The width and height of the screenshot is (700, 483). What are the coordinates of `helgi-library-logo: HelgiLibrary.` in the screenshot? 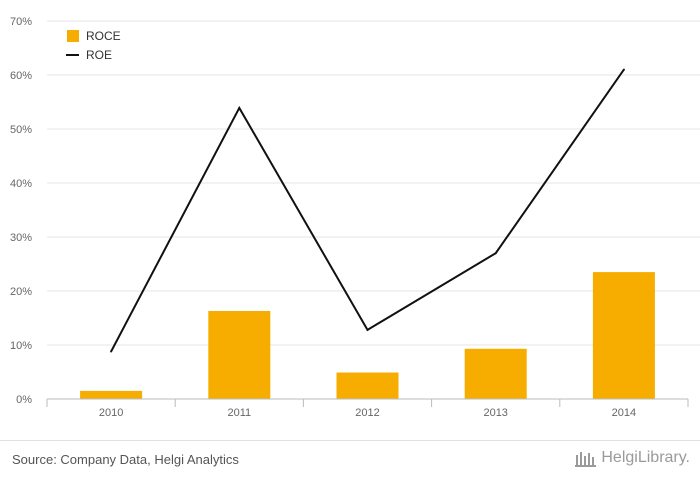 It's located at (632, 458).